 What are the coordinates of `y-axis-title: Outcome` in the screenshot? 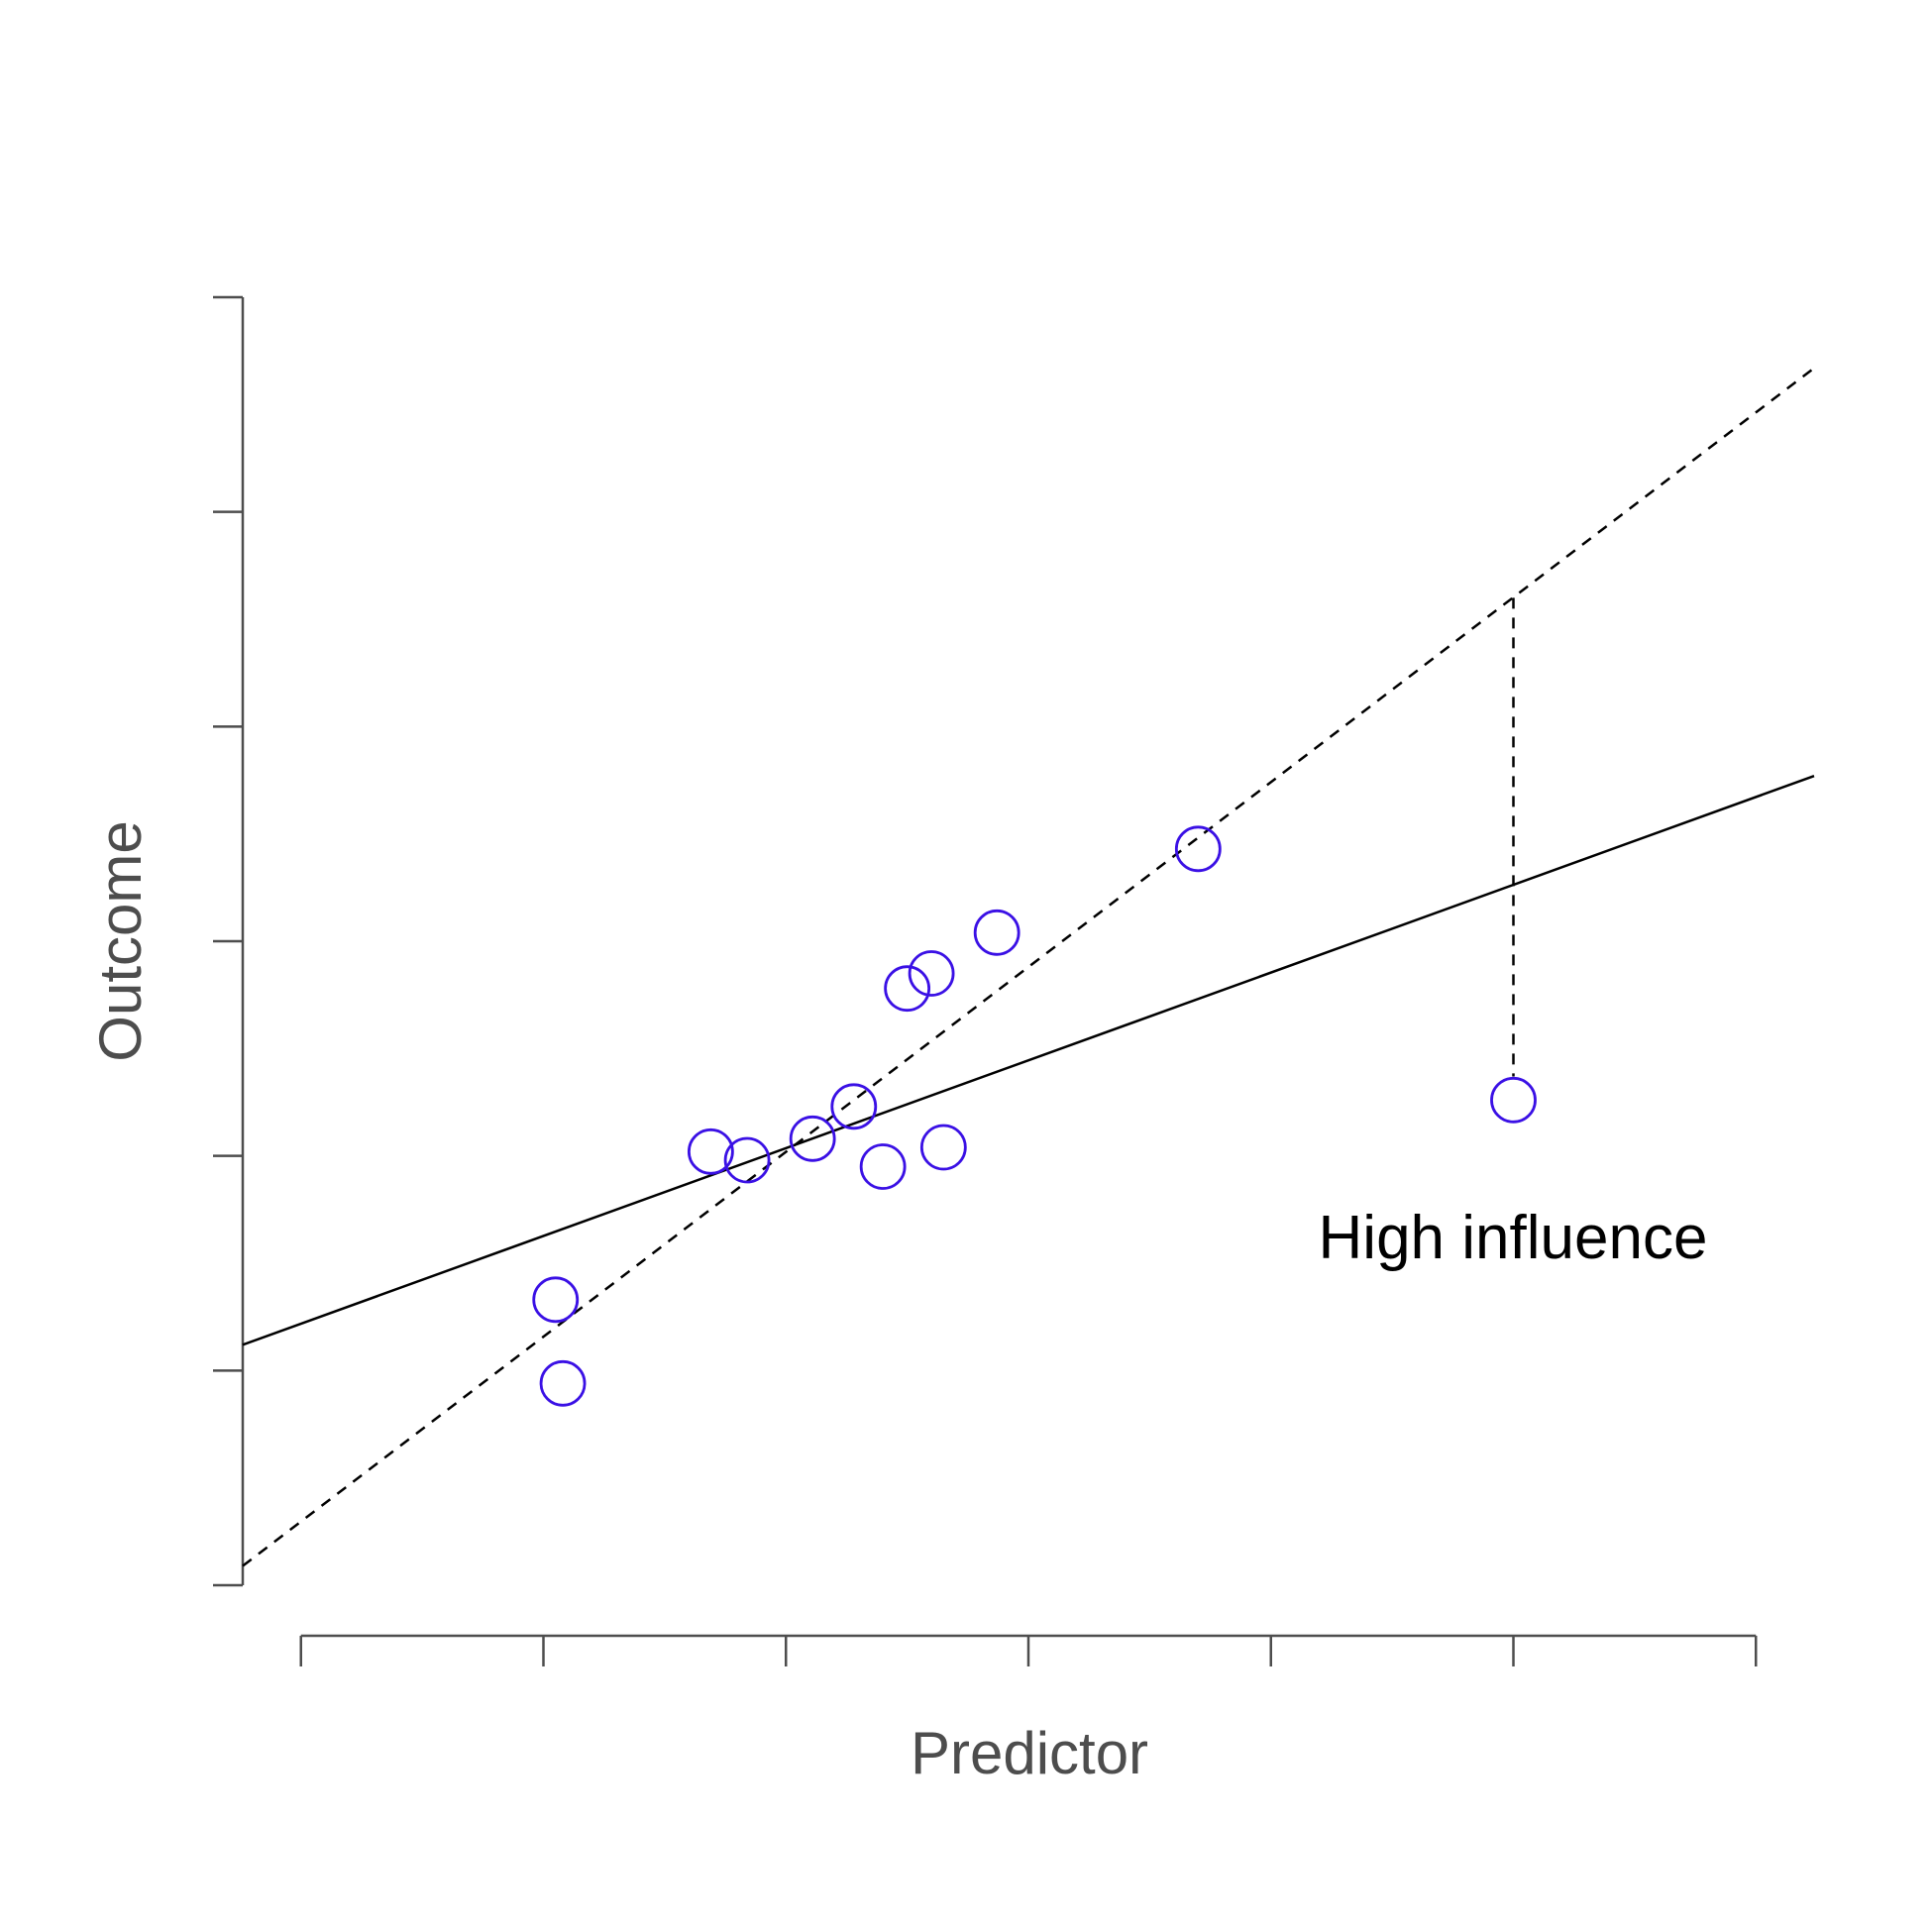 It's located at (121, 940).